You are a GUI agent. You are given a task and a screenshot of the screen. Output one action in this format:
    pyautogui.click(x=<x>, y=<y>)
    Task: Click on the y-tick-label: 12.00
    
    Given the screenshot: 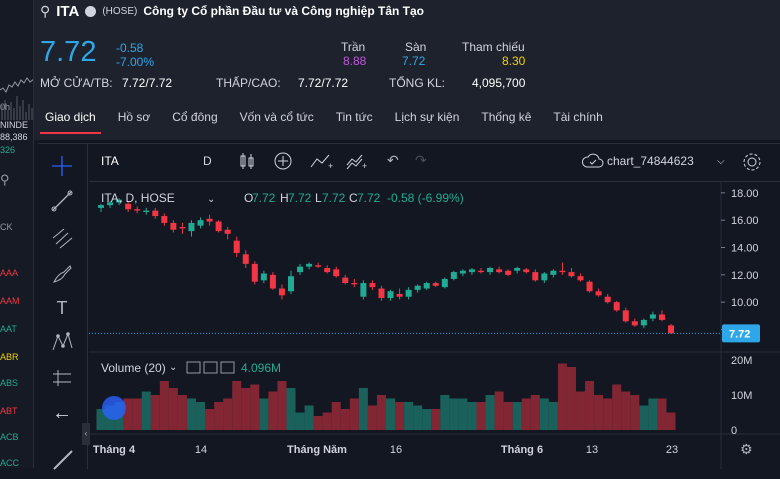 What is the action you would take?
    pyautogui.click(x=745, y=276)
    